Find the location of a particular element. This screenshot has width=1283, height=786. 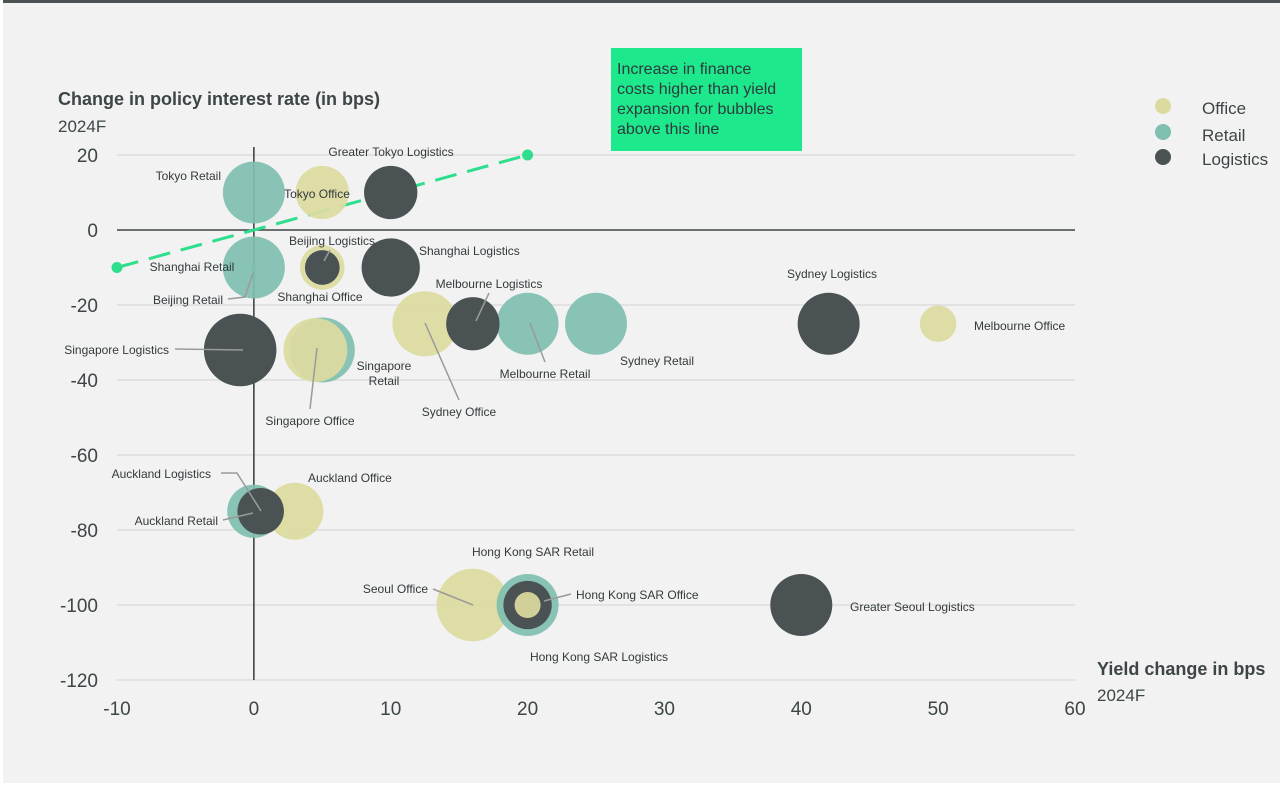

bubble-tokyo-office is located at coordinates (322, 192).